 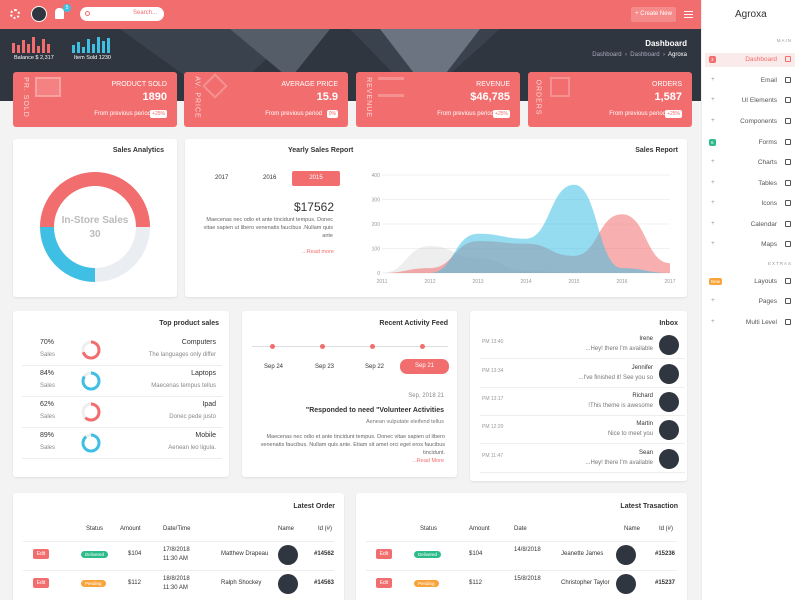 What do you see at coordinates (653, 14) in the screenshot?
I see `create-new-button: + Create New` at bounding box center [653, 14].